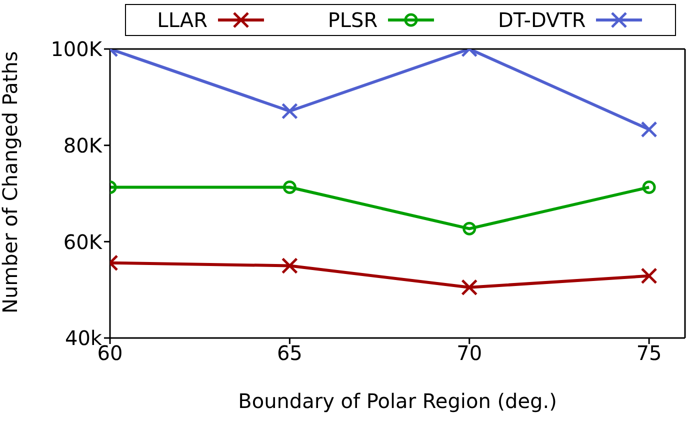  What do you see at coordinates (469, 353) in the screenshot?
I see `x-tick-label: 70` at bounding box center [469, 353].